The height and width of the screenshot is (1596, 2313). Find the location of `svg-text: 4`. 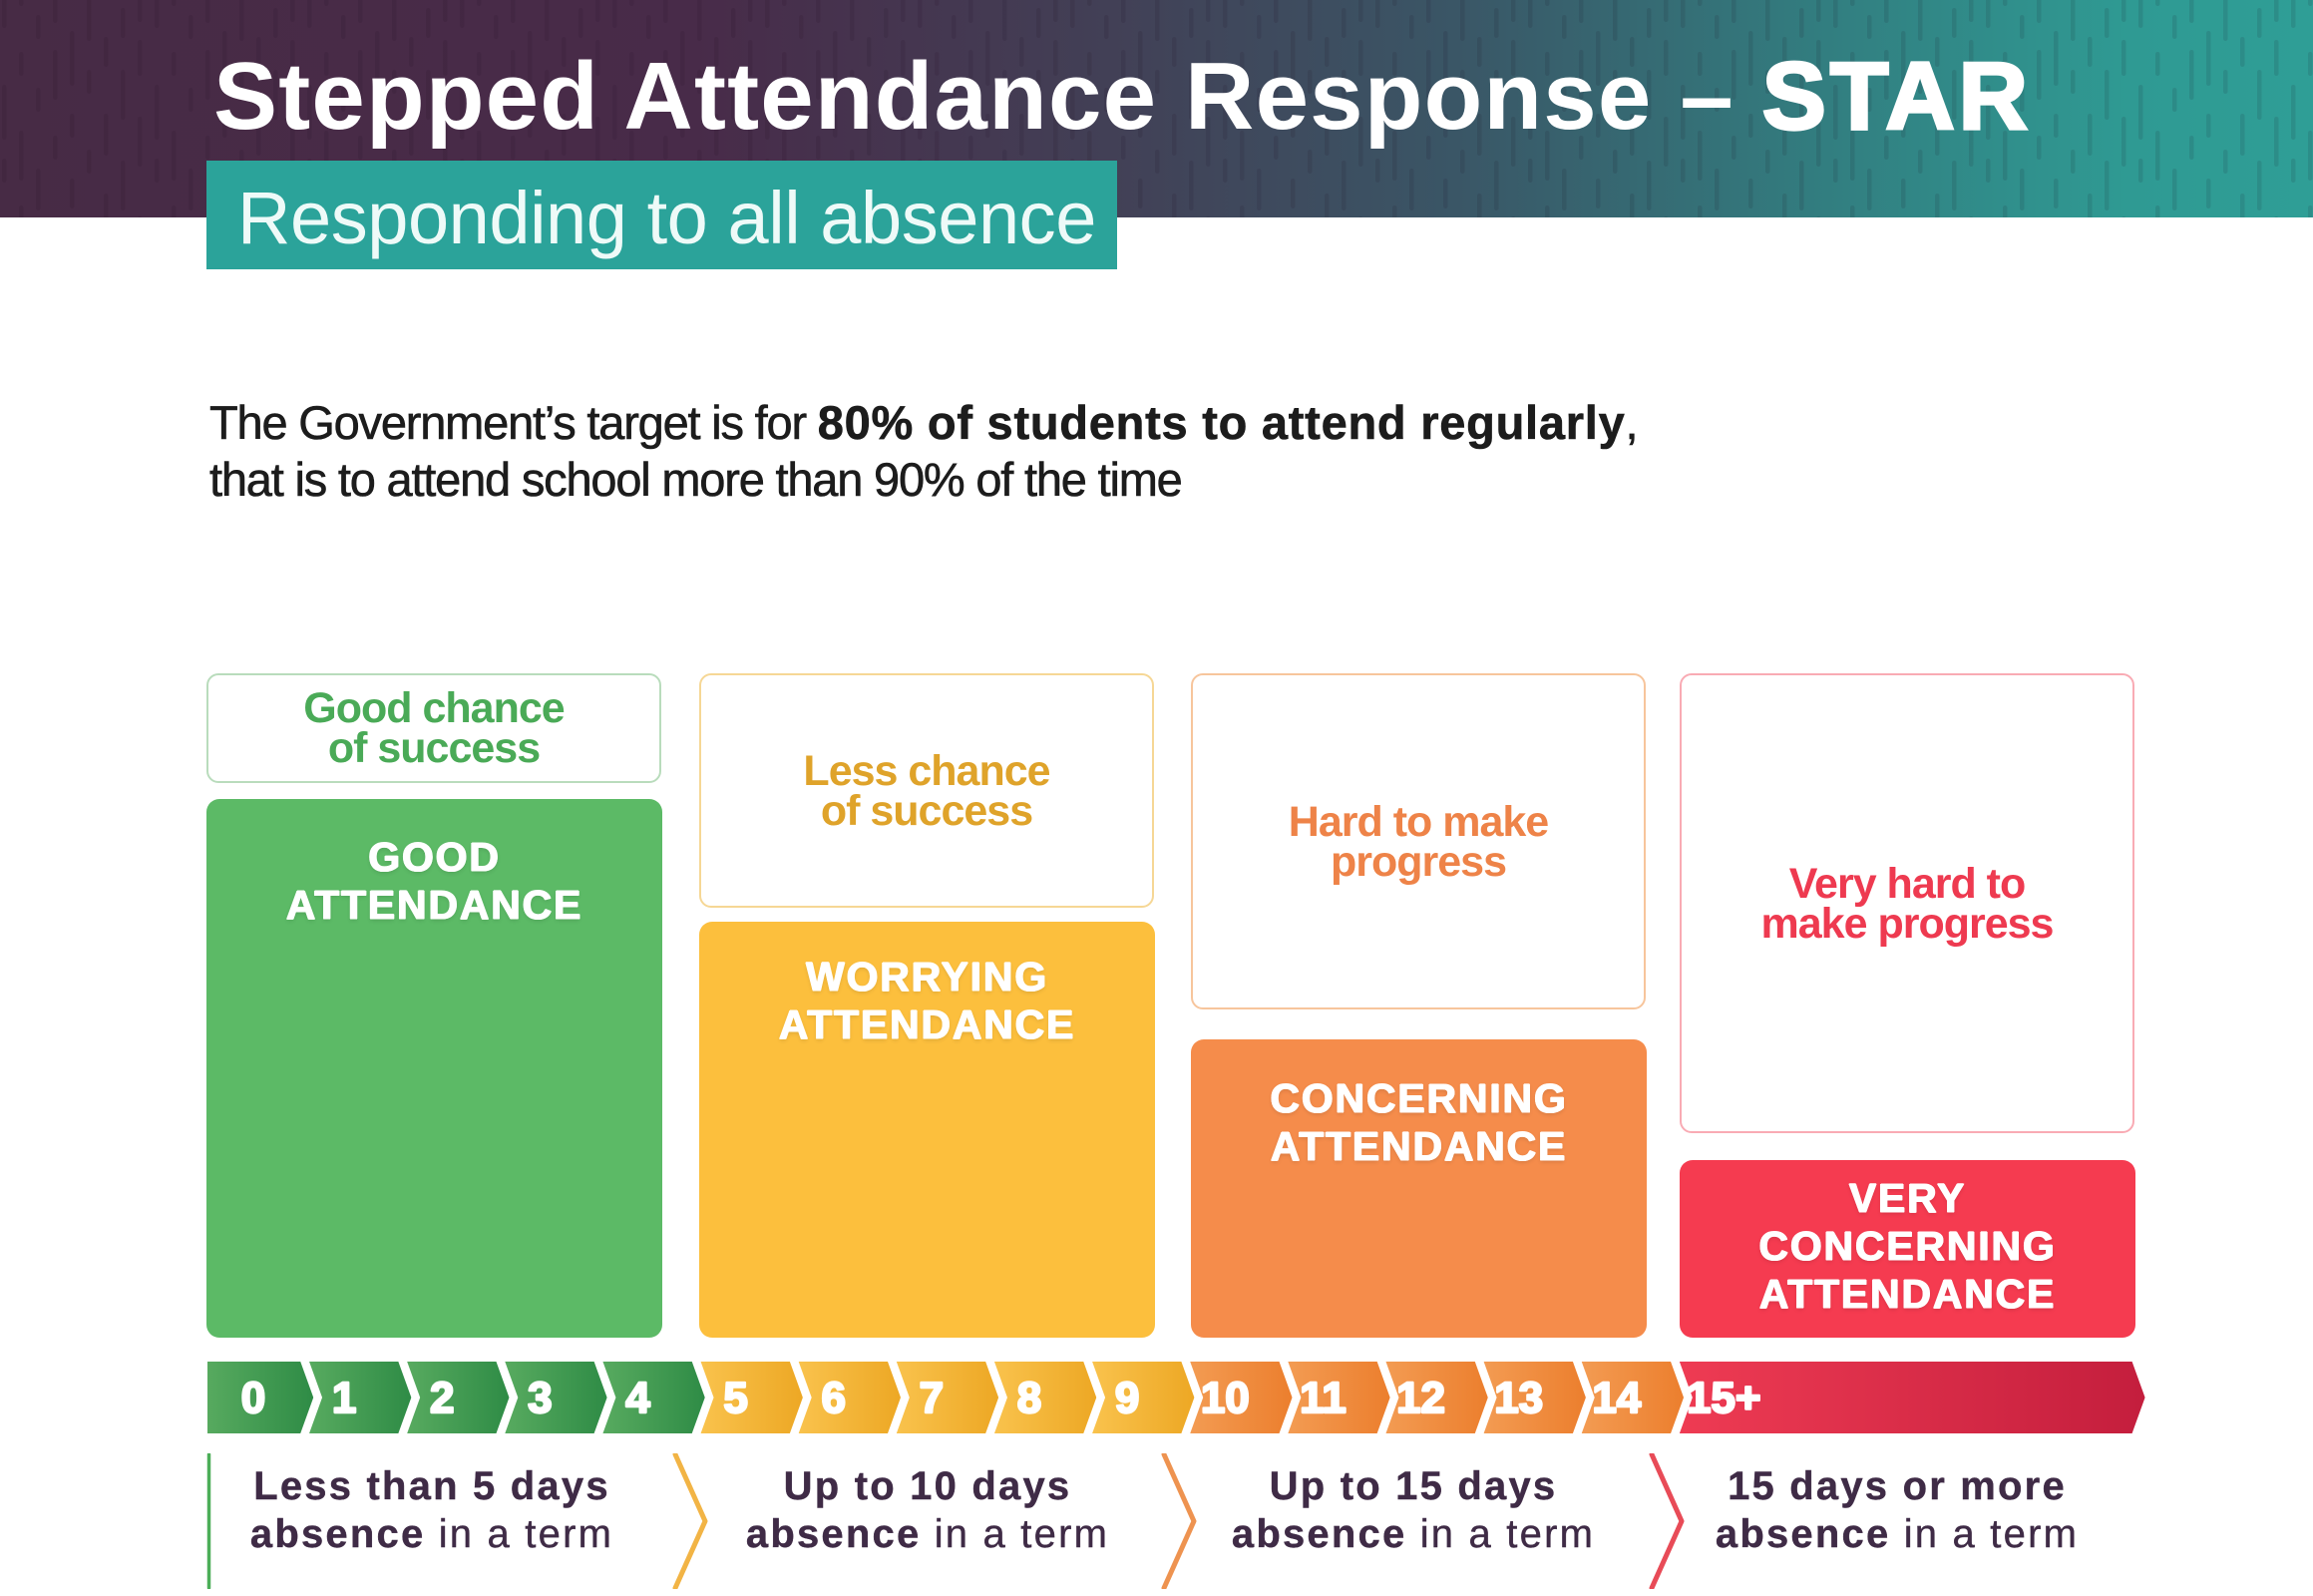

svg-text: 4 is located at coordinates (637, 1398).